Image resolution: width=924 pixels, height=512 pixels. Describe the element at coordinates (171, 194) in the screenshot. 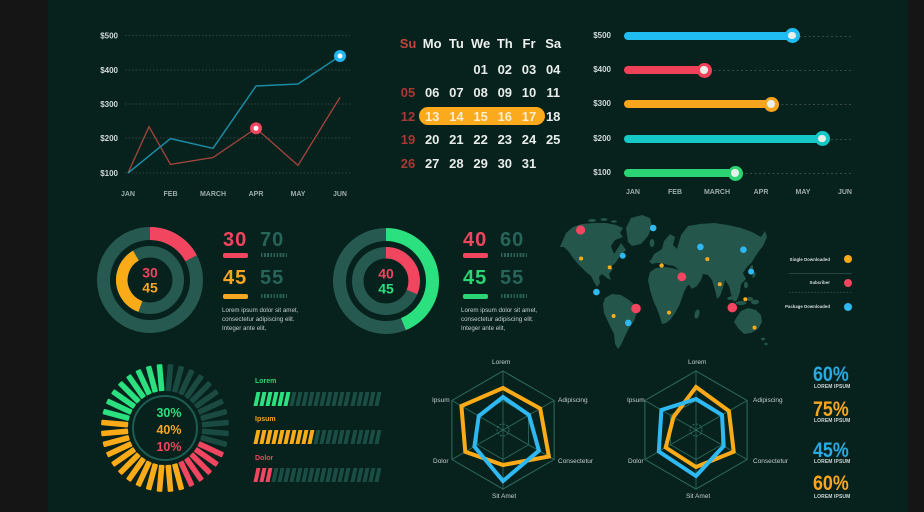

I see `svg-text: FEB` at that location.